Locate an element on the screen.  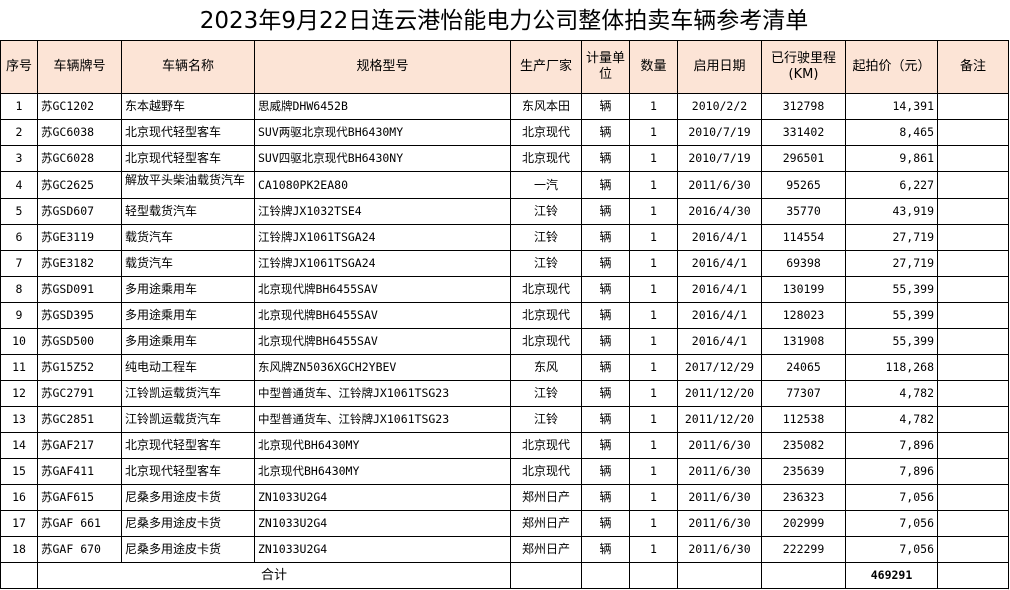
cell-mileage: 35770 is located at coordinates (803, 211).